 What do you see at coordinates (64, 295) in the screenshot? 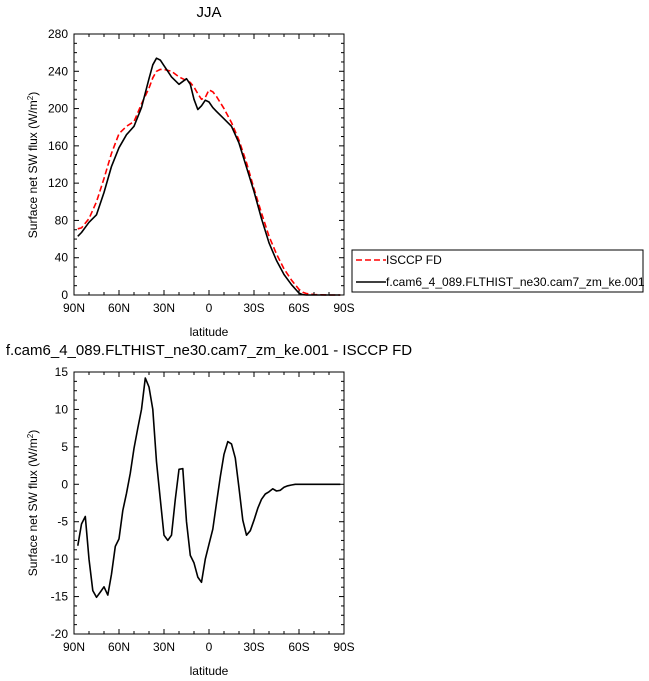
I see `top-y-tick-label: 0` at bounding box center [64, 295].